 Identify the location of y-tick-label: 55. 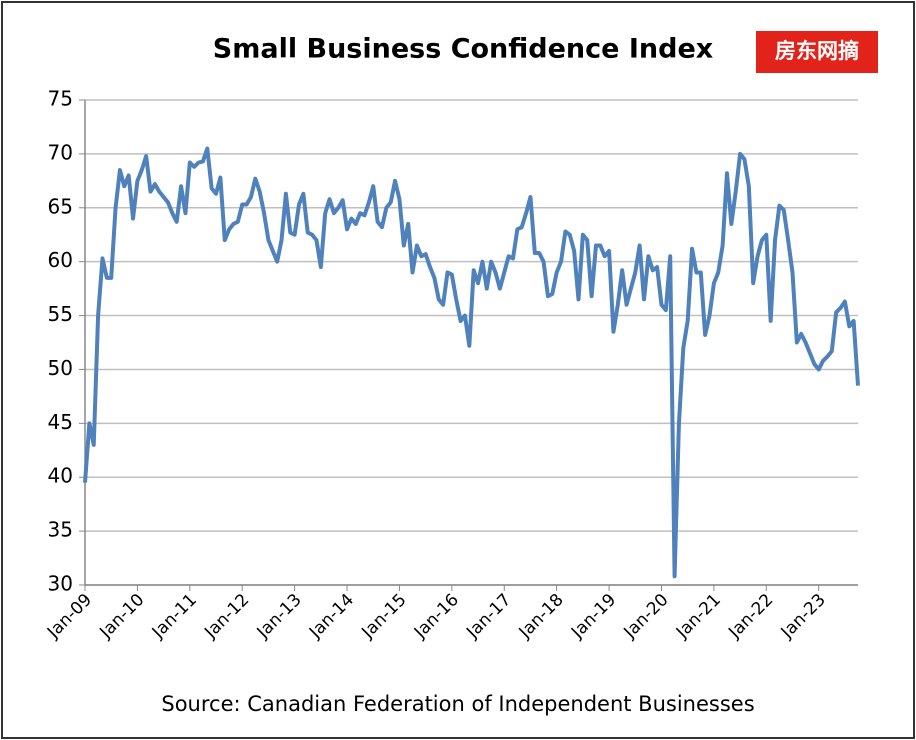
(60, 314).